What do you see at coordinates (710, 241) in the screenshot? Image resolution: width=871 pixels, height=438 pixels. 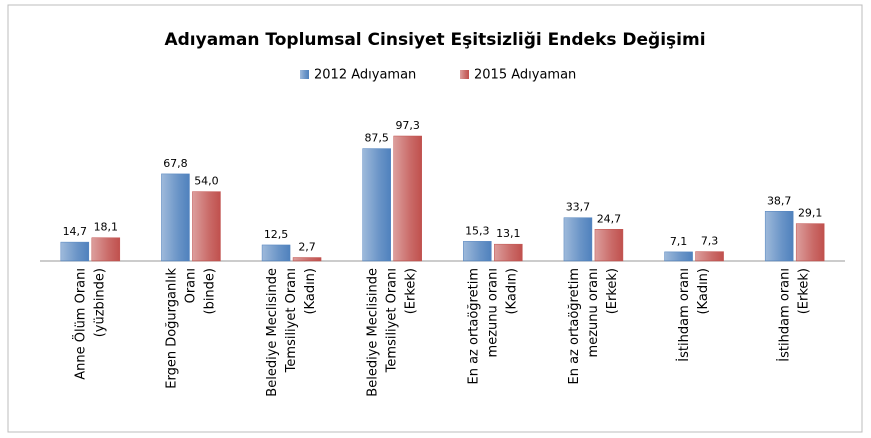 I see `value-label: 7,3` at bounding box center [710, 241].